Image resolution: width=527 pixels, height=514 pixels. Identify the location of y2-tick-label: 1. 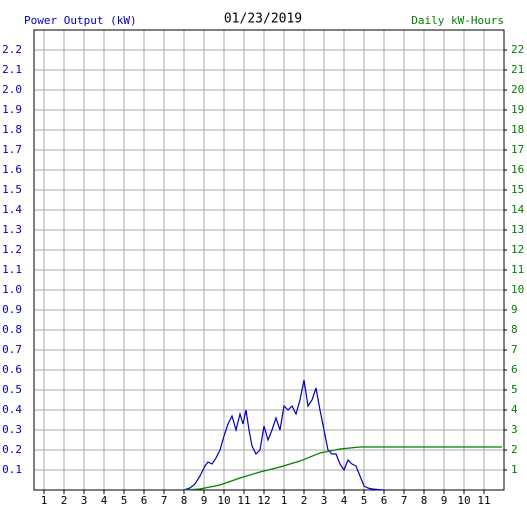
(514, 469).